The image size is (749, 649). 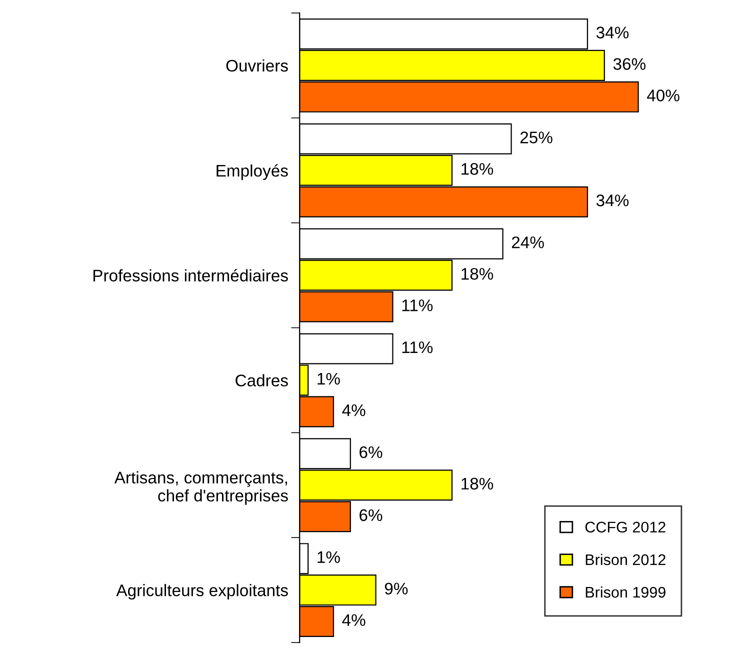 I want to click on data-label: 36%, so click(x=629, y=64).